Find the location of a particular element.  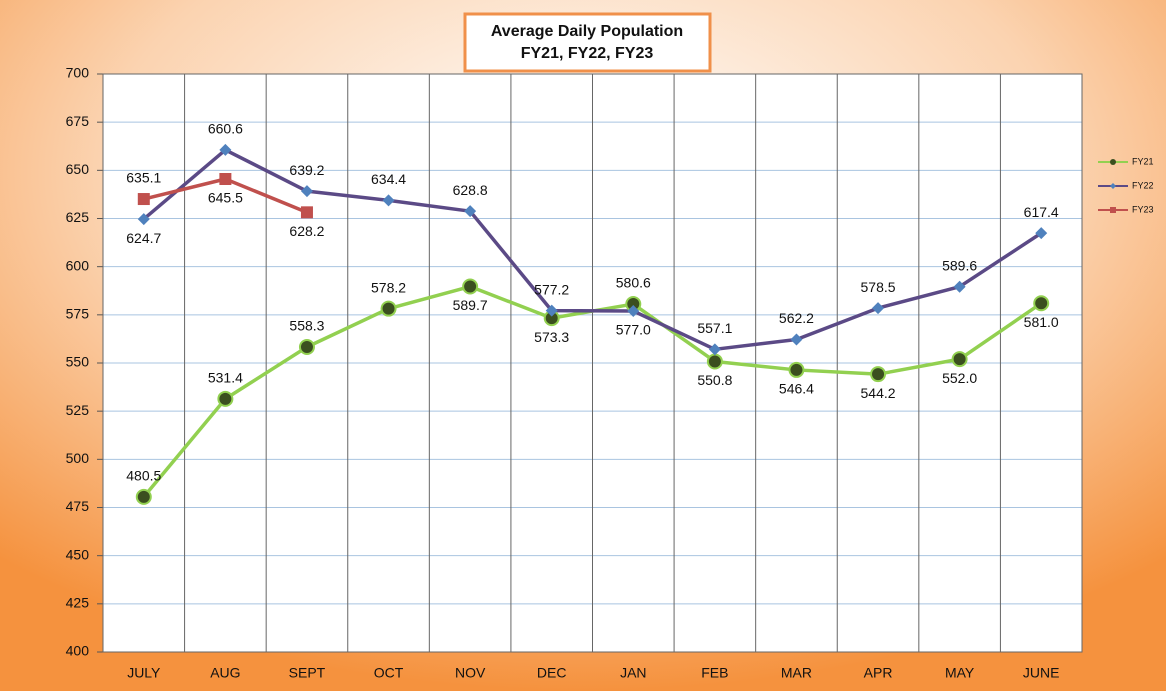

y-tick-label: 525 is located at coordinates (78, 410).